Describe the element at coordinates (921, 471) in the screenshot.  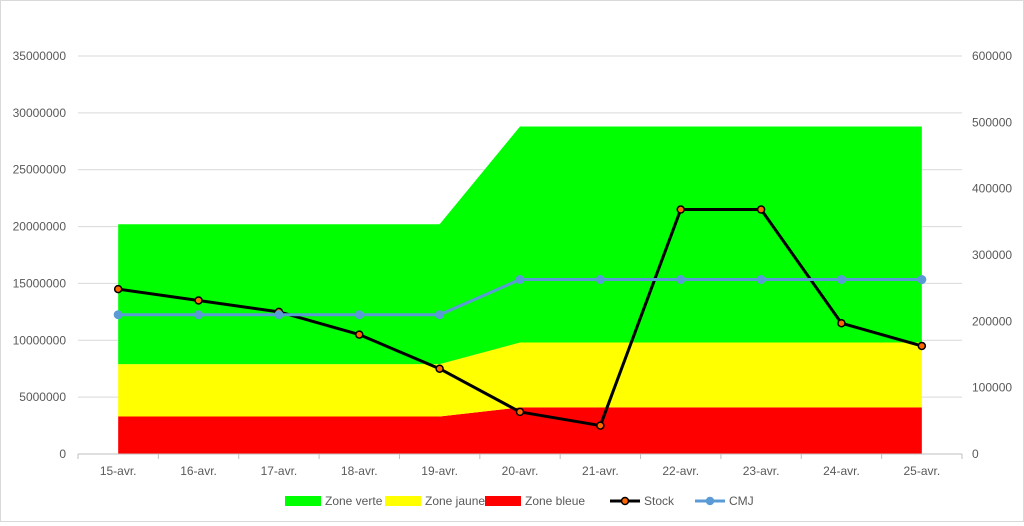
I see `x-tick-label: 25-avr.` at that location.